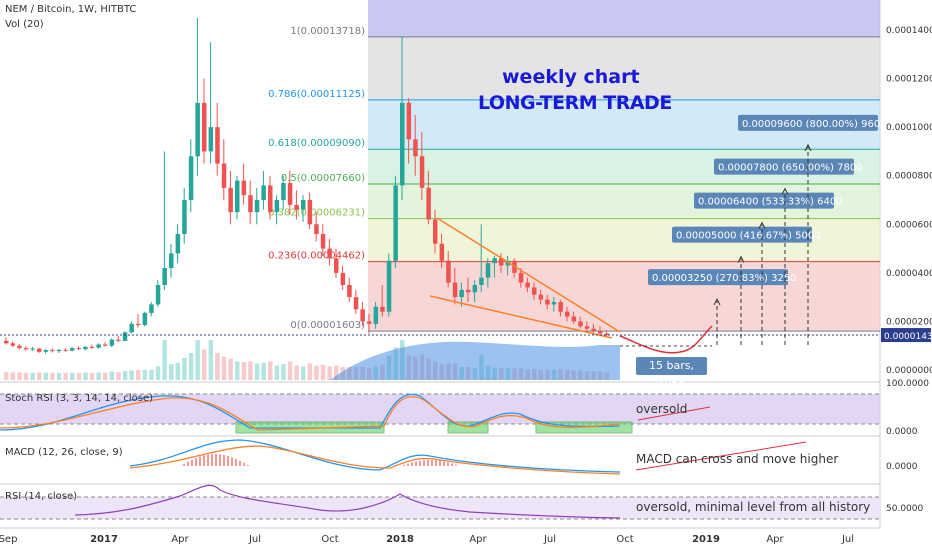 Image resolution: width=932 pixels, height=550 pixels. I want to click on macd-line, so click(375, 456).